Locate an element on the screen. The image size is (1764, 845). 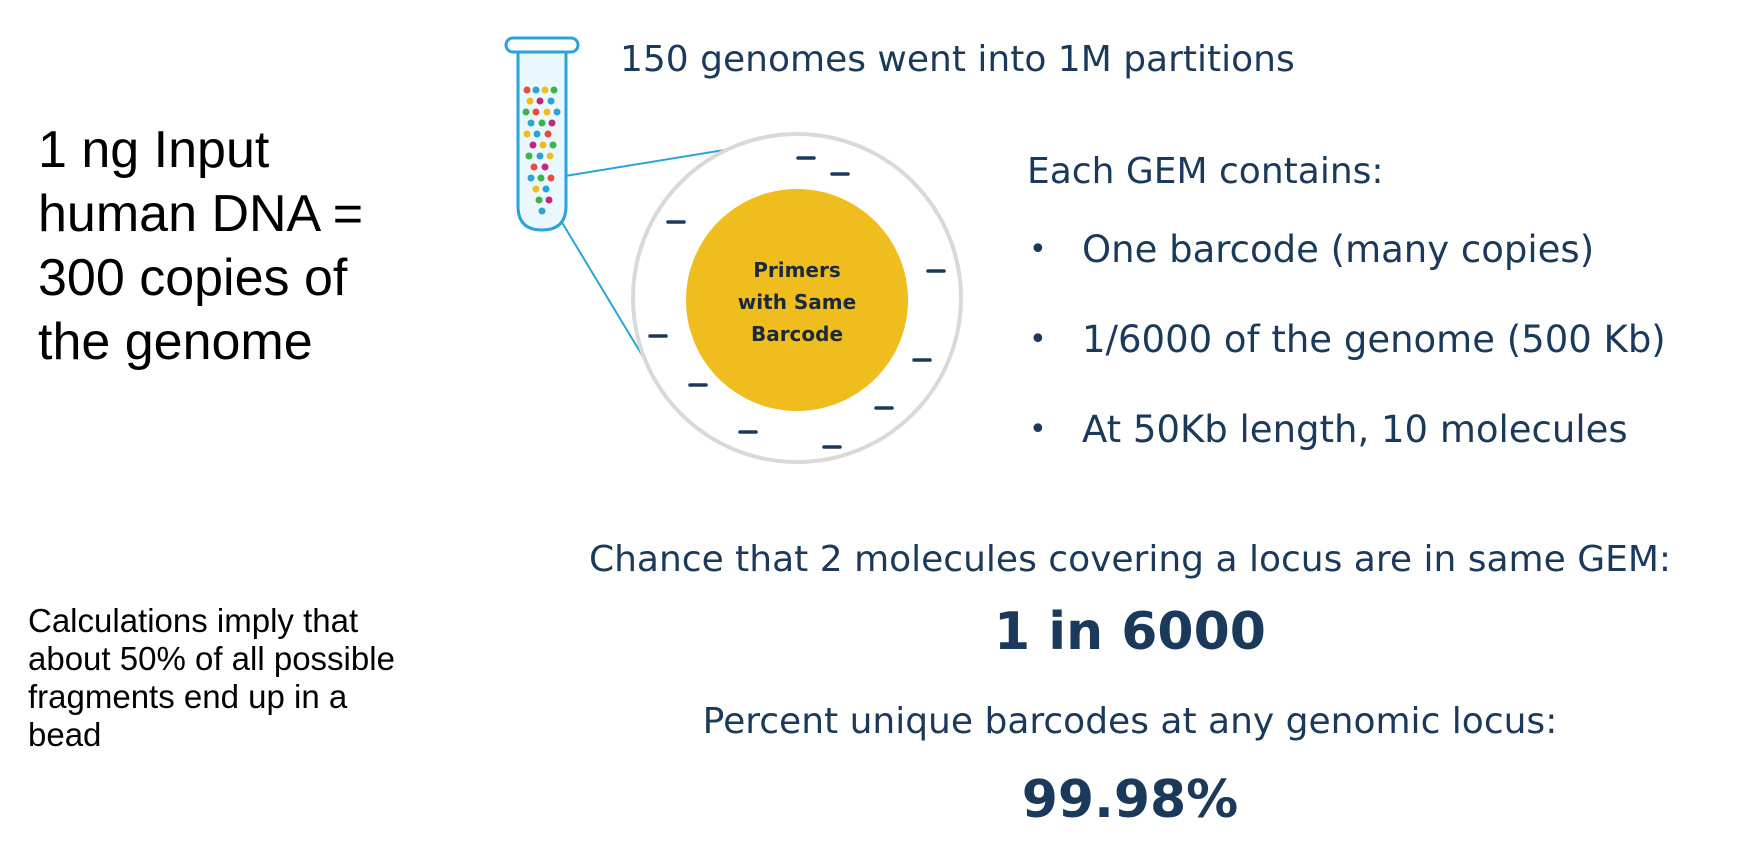
list-item-text: One barcode (many copies) is located at coordinates (1338, 249).